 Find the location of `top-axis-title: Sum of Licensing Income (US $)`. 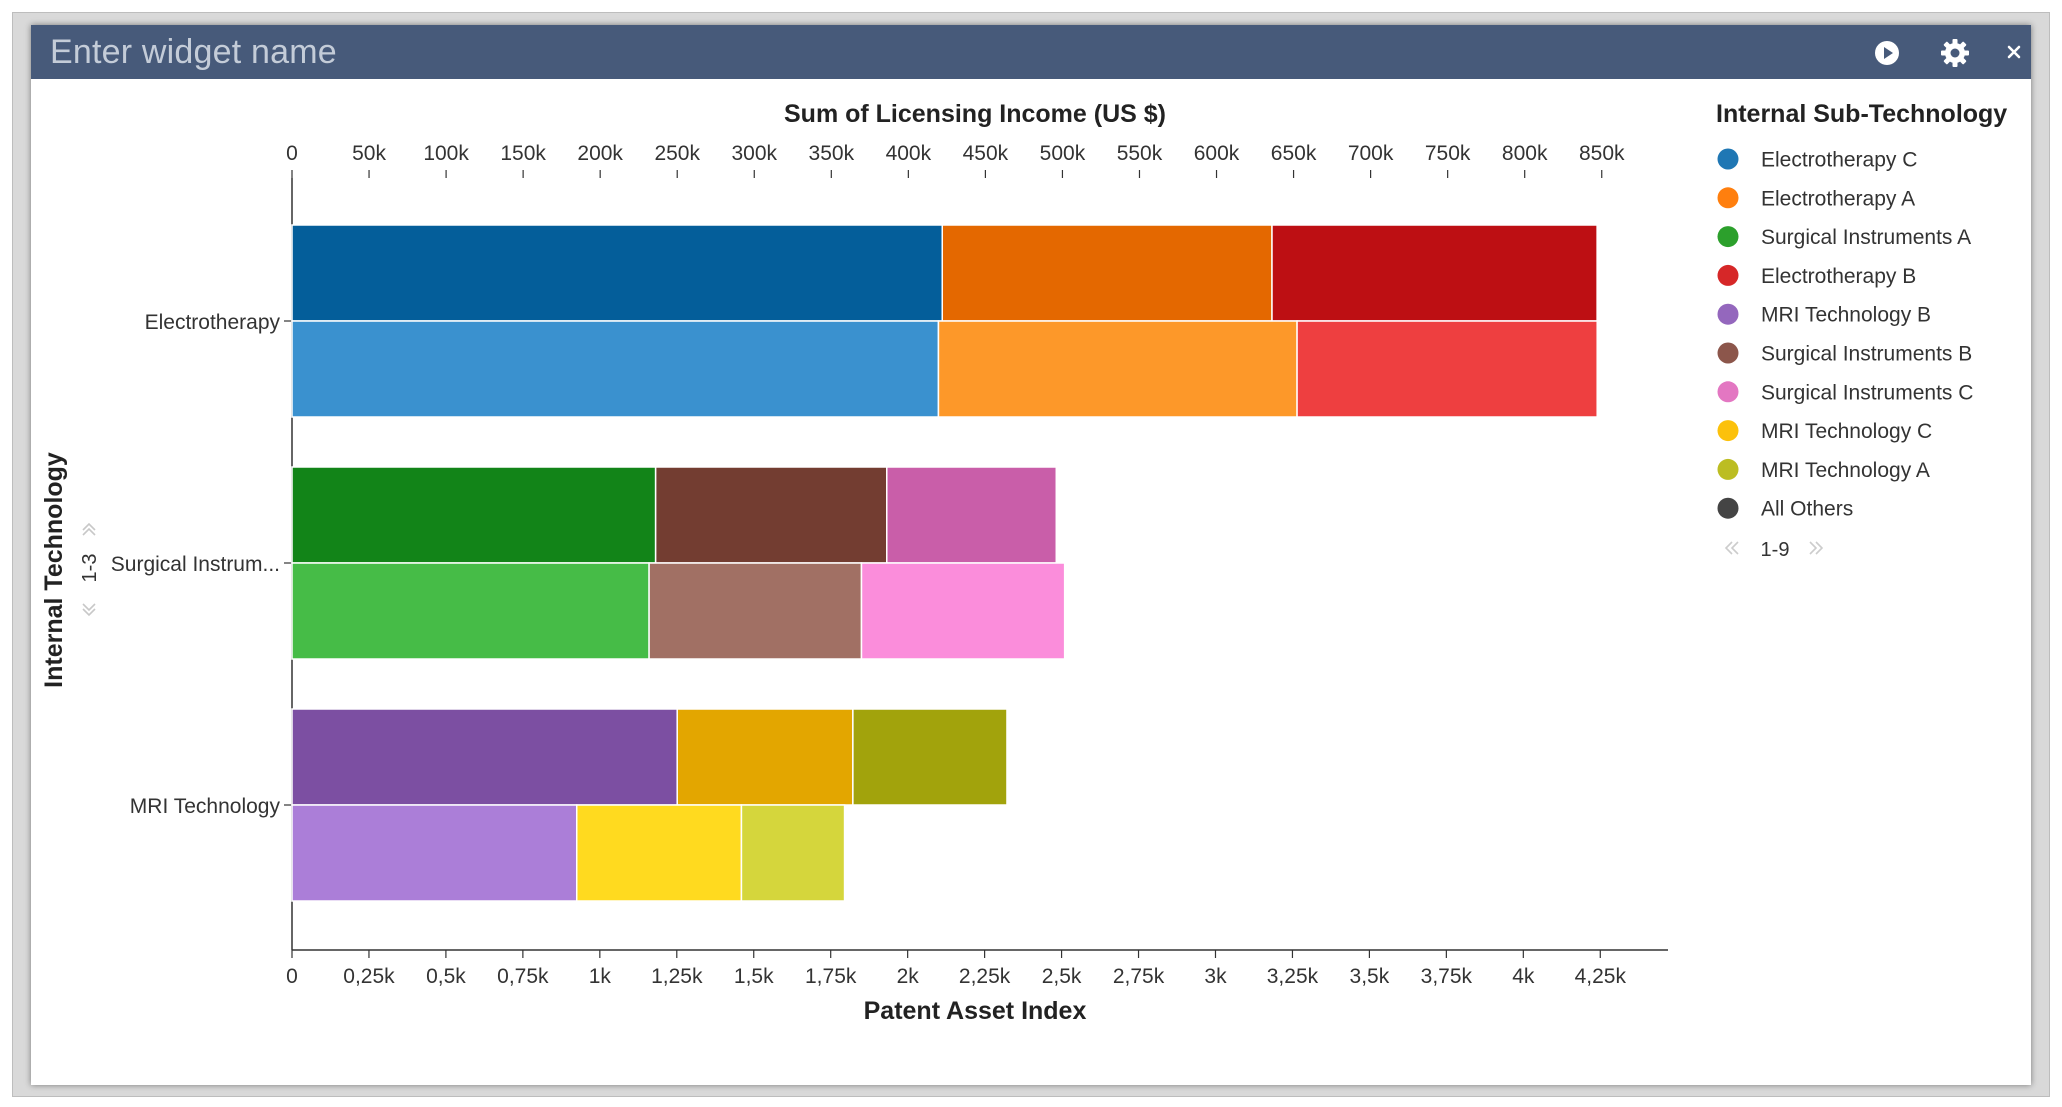

top-axis-title: Sum of Licensing Income (US $) is located at coordinates (975, 114).